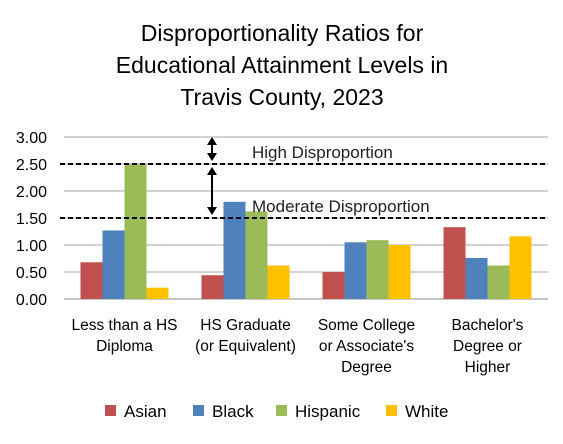  I want to click on category-label: Degree, so click(366, 367).